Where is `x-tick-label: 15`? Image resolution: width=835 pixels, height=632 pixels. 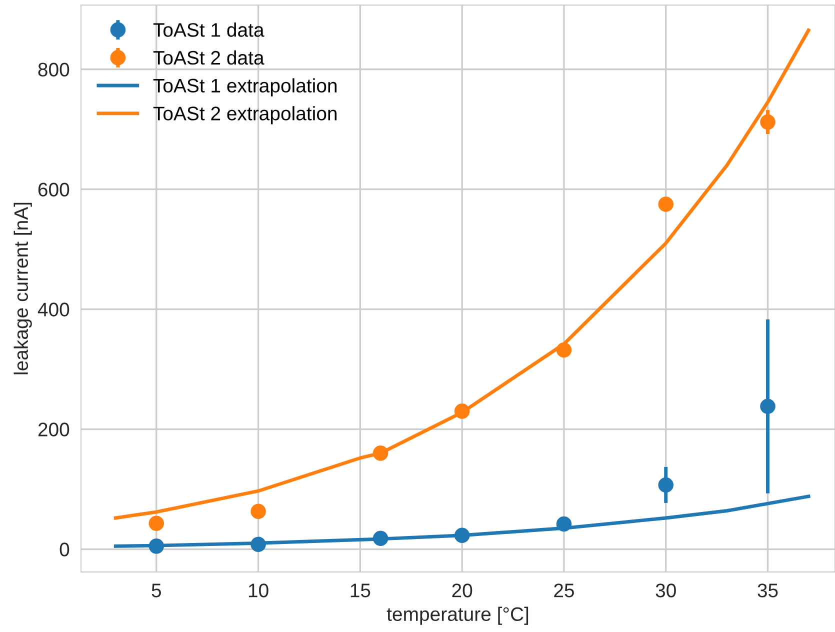
x-tick-label: 15 is located at coordinates (360, 591).